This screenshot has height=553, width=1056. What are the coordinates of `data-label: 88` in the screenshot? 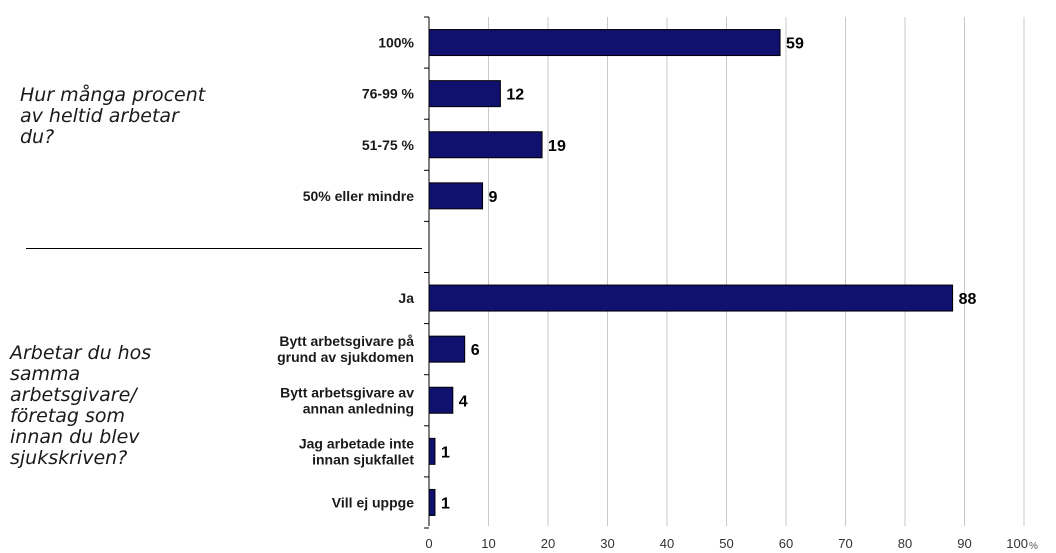 It's located at (968, 299).